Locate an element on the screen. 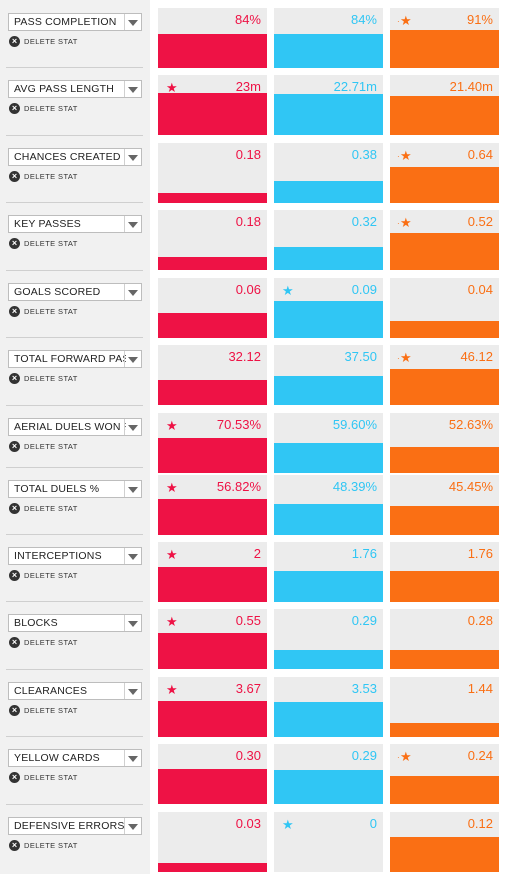  player-2-stat-cell: 0.32 is located at coordinates (328, 240).